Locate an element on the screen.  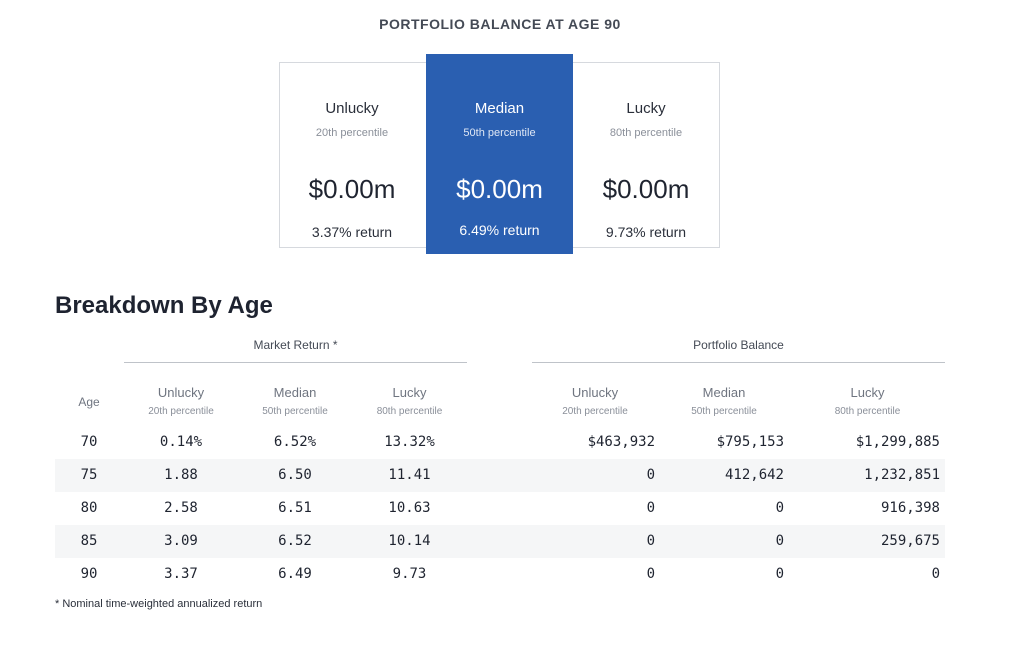
cell-market-median: 6.52 is located at coordinates (295, 541).